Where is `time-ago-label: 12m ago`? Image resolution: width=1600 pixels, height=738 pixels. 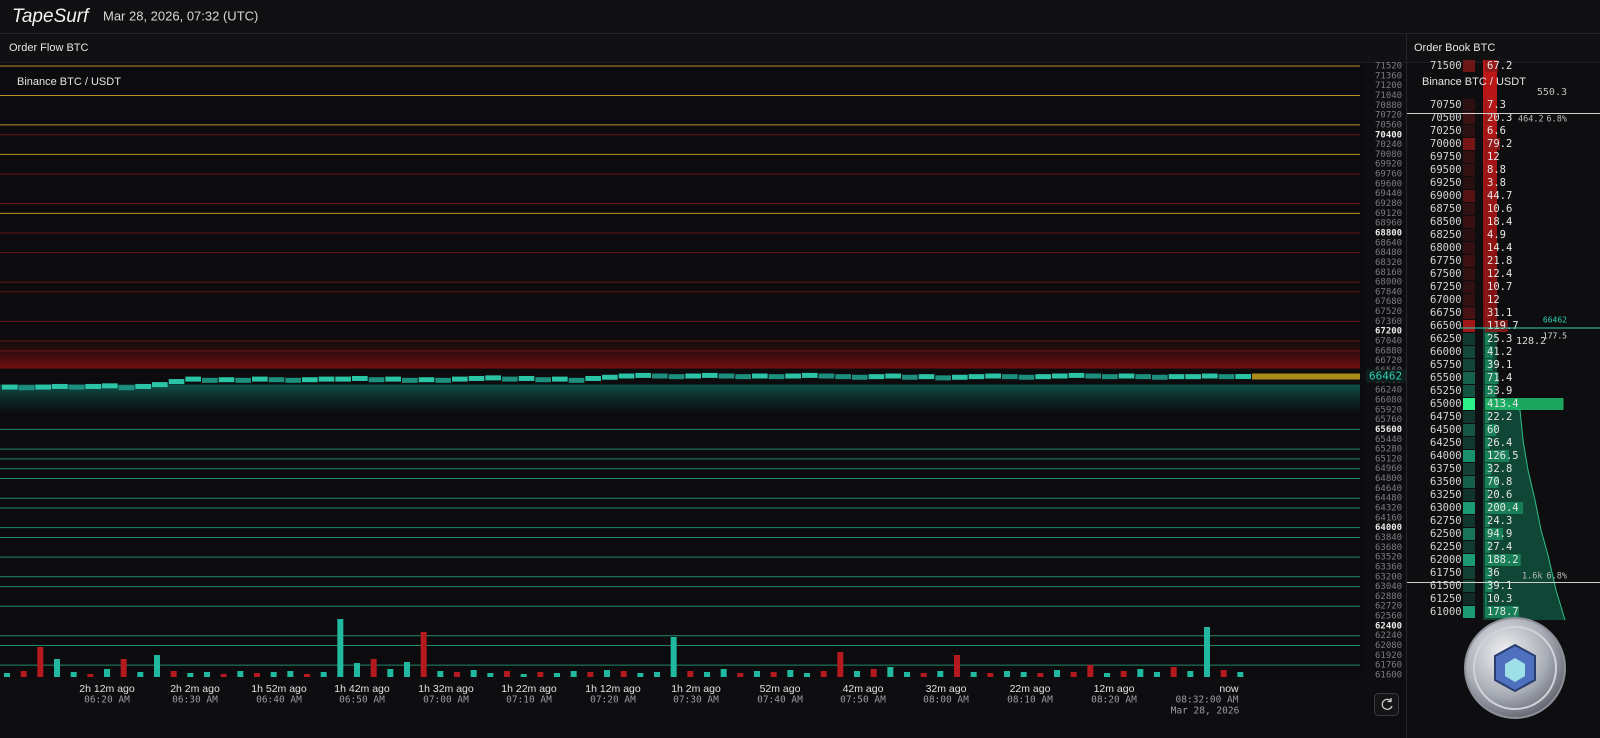 time-ago-label: 12m ago is located at coordinates (1114, 689).